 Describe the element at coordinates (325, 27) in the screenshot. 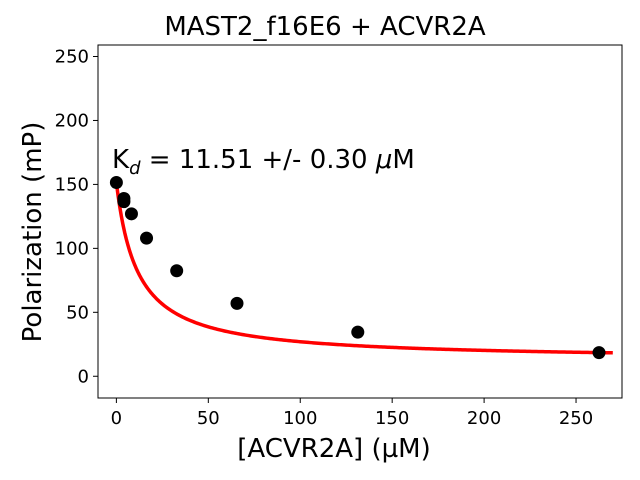

I see `chart-title: MAST2_f16E6 + ACVR2A` at that location.